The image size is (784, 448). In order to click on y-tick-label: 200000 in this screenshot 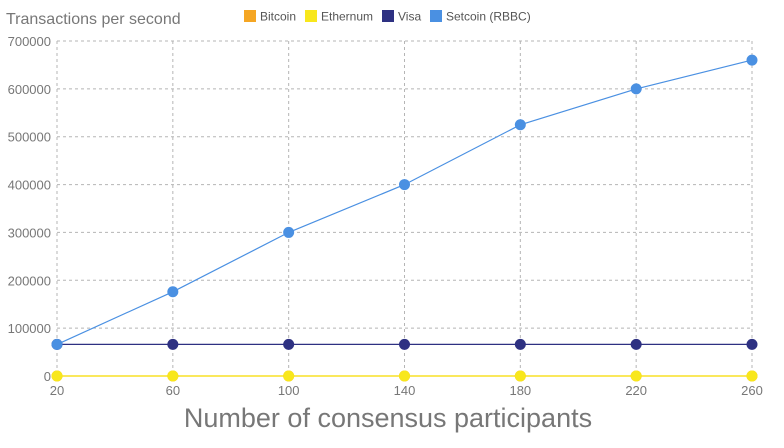, I will do `click(29, 280)`.